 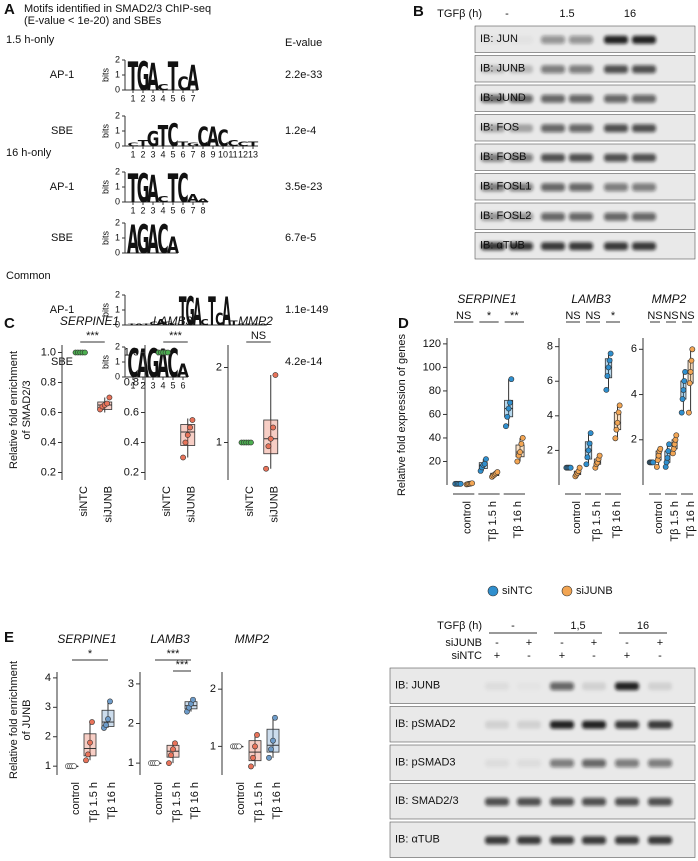 I want to click on y-axis-label: Relative fold expression of genes, so click(x=402, y=414).